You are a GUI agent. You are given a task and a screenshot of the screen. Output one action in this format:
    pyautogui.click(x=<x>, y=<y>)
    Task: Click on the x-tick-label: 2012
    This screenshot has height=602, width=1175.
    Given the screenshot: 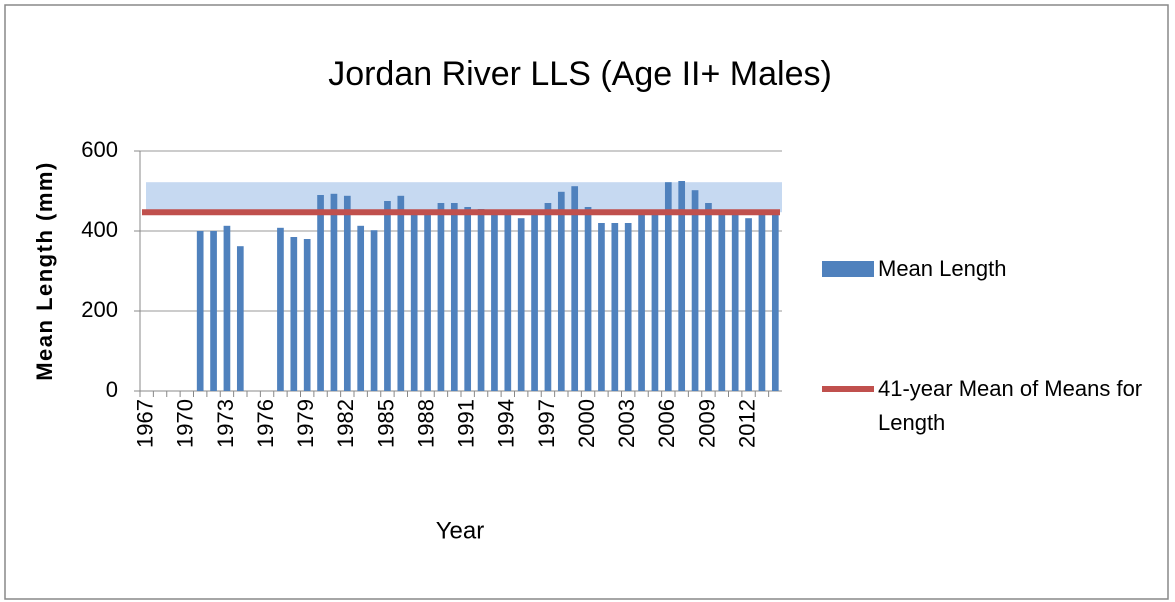 What is the action you would take?
    pyautogui.click(x=746, y=423)
    